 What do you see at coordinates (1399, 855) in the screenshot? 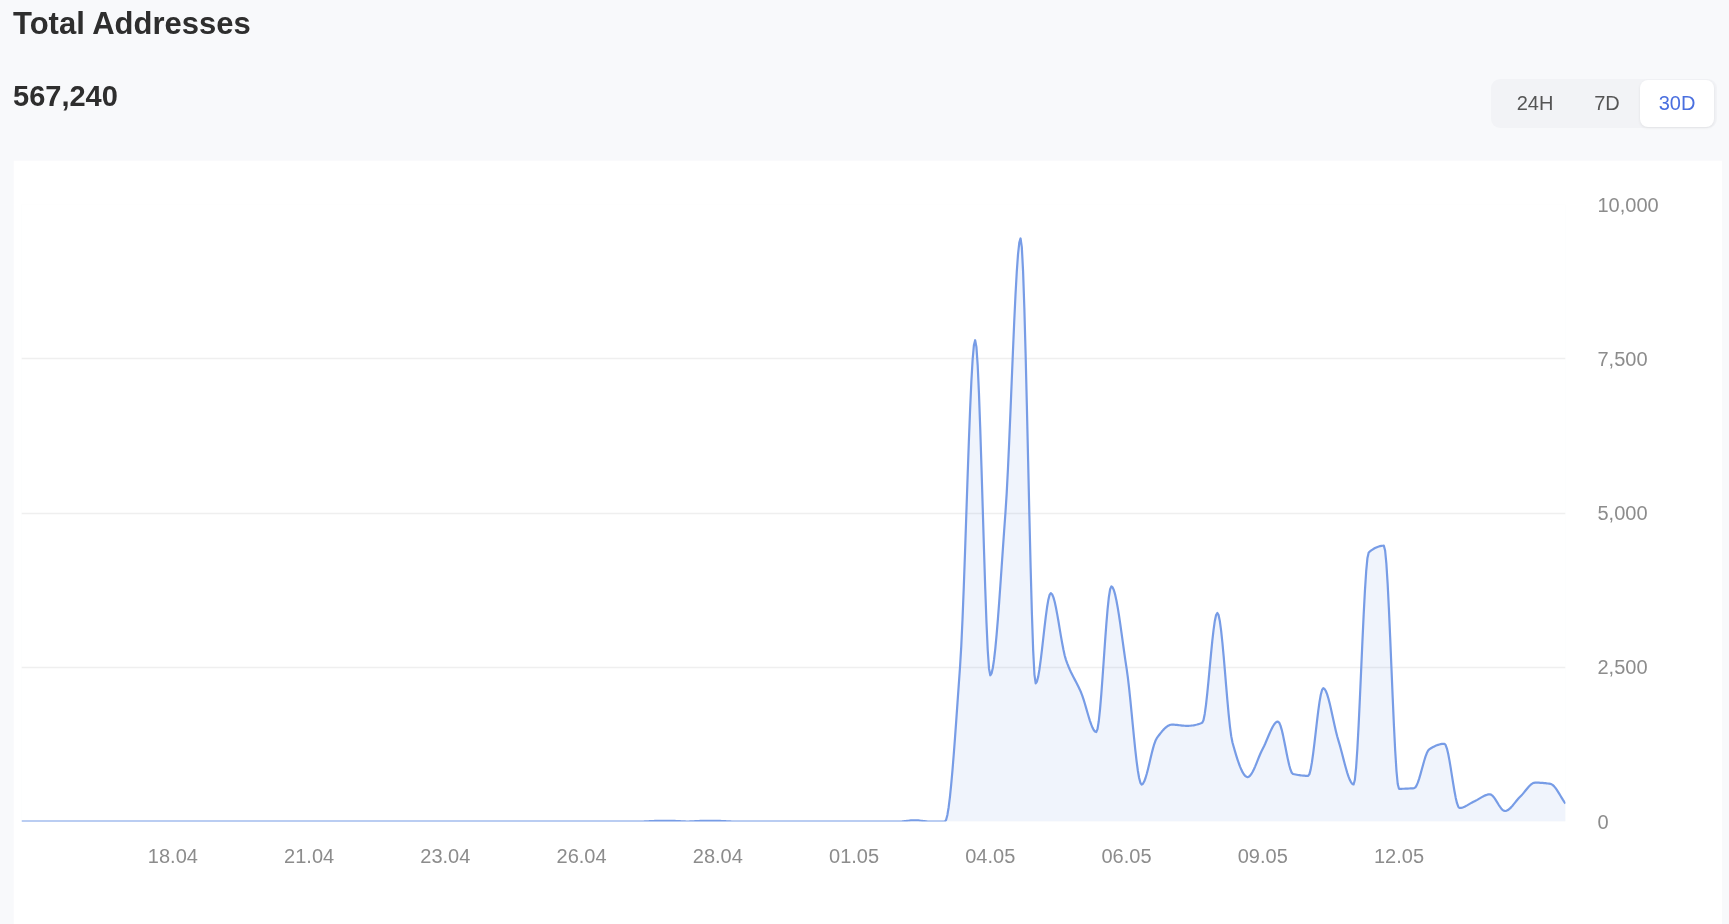
I see `x-tick-label: 12.05` at bounding box center [1399, 855].